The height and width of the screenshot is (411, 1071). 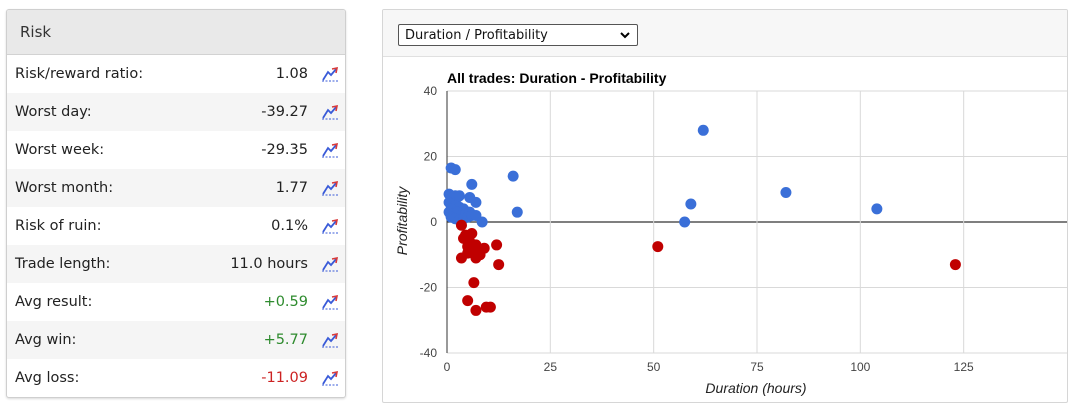 What do you see at coordinates (289, 226) in the screenshot?
I see `risk-row-value: 0.1%` at bounding box center [289, 226].